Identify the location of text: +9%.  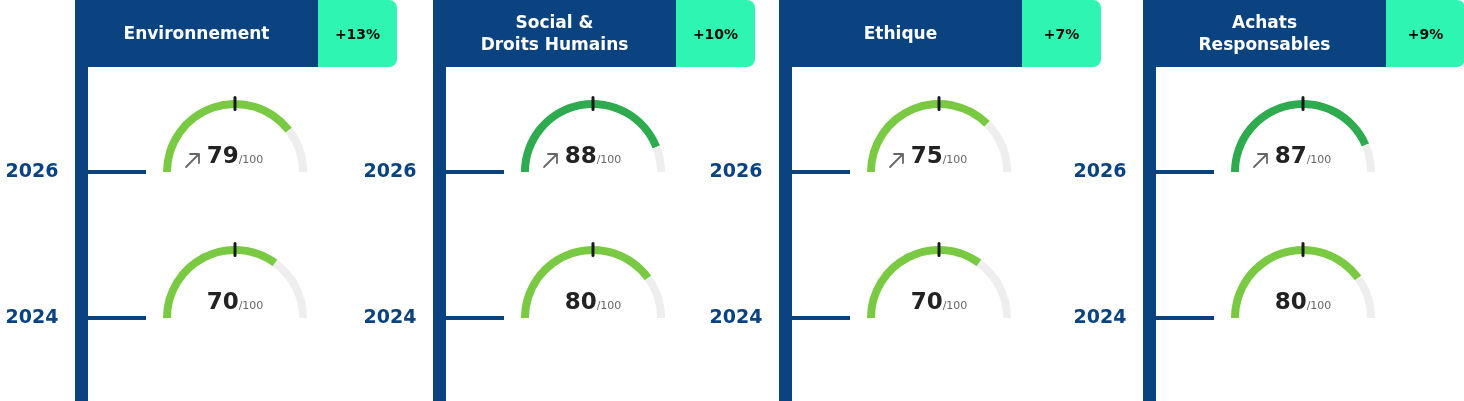
(1425, 33).